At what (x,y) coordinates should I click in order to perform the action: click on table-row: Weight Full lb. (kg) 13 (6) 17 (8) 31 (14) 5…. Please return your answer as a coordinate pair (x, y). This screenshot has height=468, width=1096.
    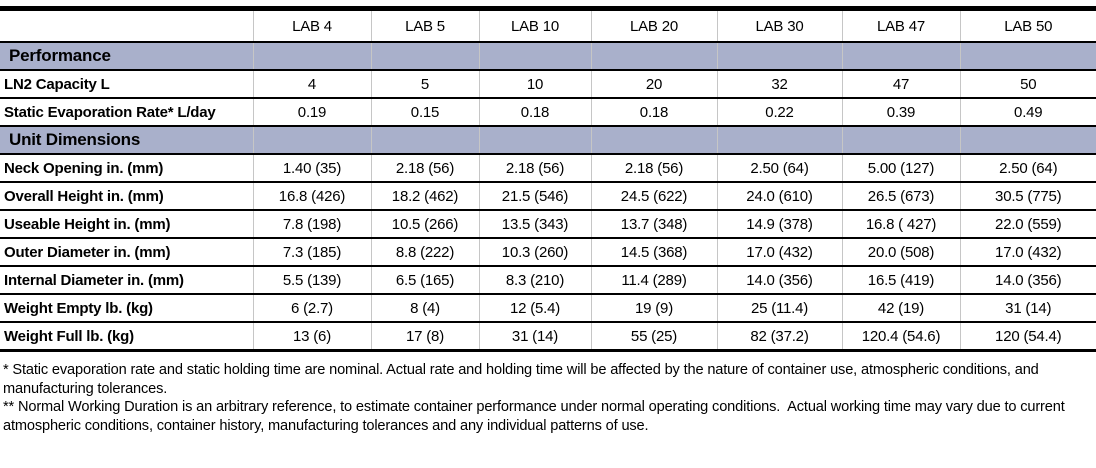
    Looking at the image, I should click on (548, 336).